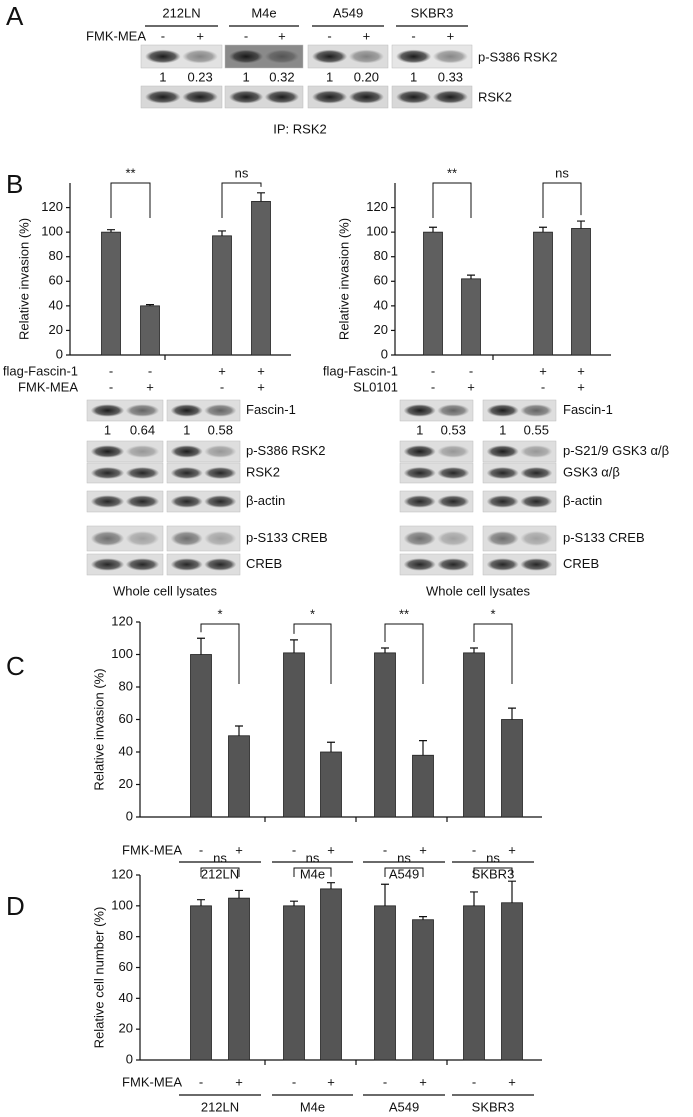  Describe the element at coordinates (536, 429) in the screenshot. I see `ratio: 0.55` at that location.